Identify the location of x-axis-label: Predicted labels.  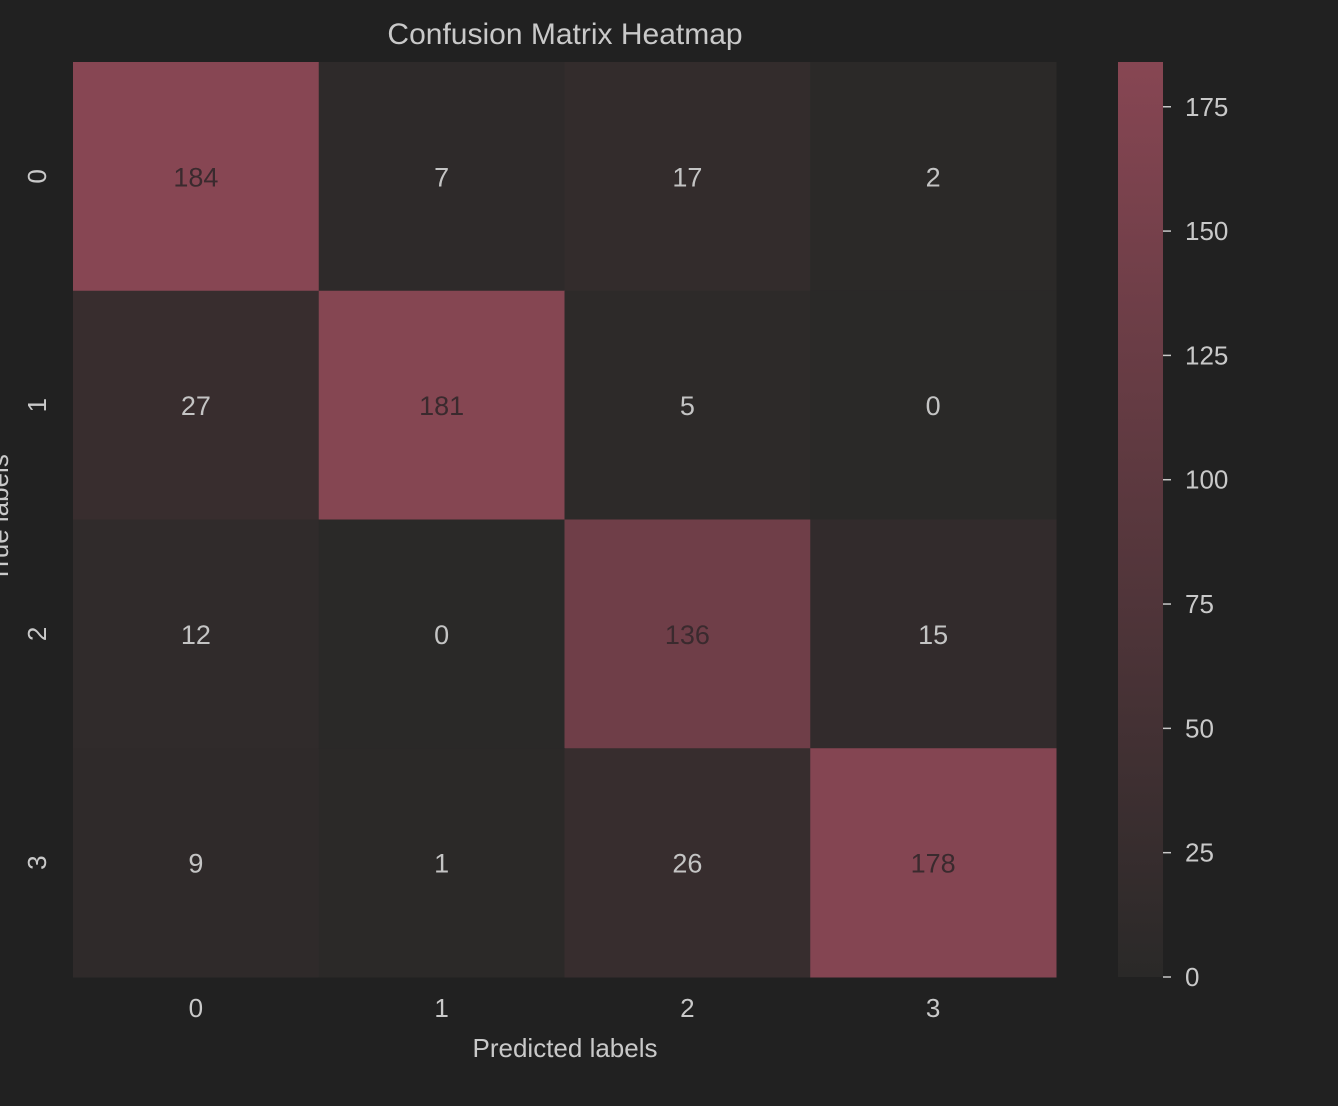
(565, 1048).